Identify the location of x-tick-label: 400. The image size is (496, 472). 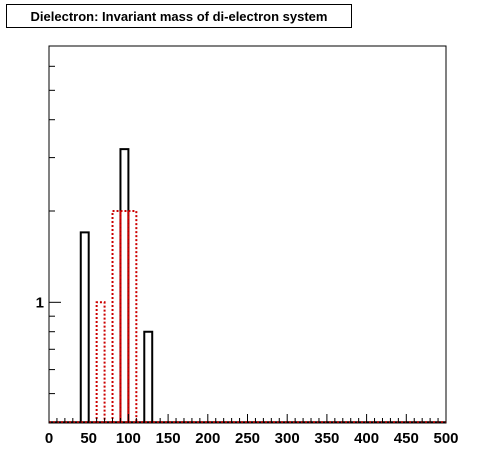
(366, 438).